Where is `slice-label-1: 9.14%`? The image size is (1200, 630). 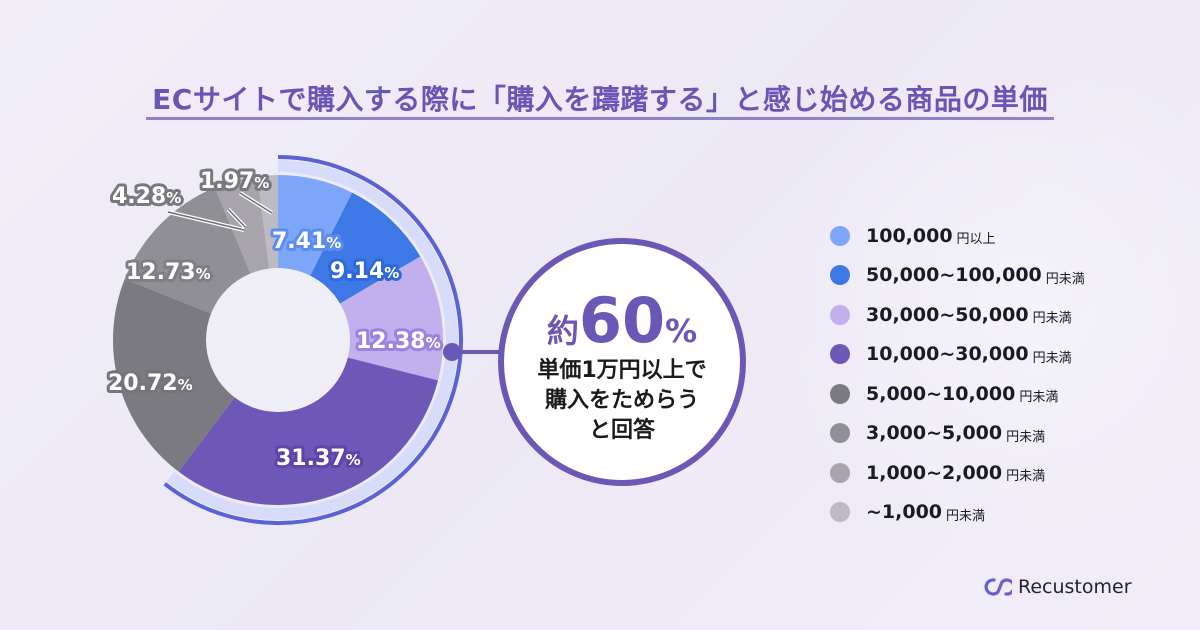
slice-label-1: 9.14% is located at coordinates (364, 271).